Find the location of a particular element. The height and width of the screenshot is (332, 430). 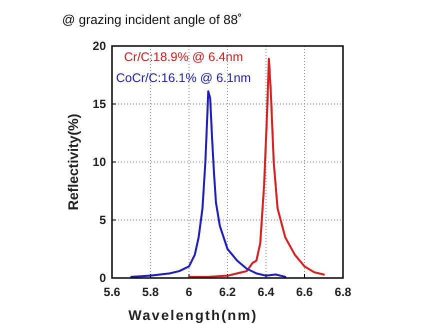

x-tick-label: 5.8 is located at coordinates (151, 292).